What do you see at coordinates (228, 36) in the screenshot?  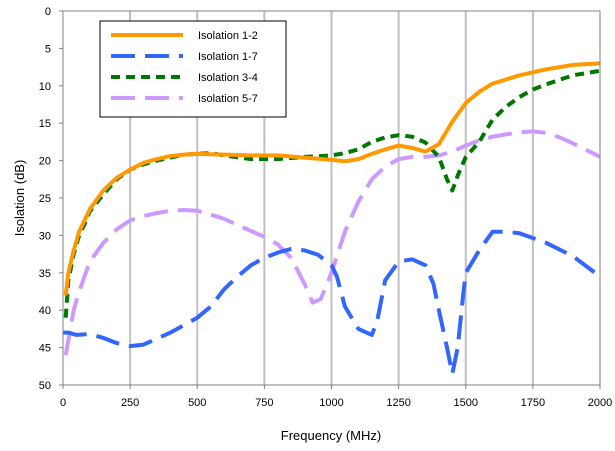 I see `legend-label-1: Isolation 1-2` at bounding box center [228, 36].